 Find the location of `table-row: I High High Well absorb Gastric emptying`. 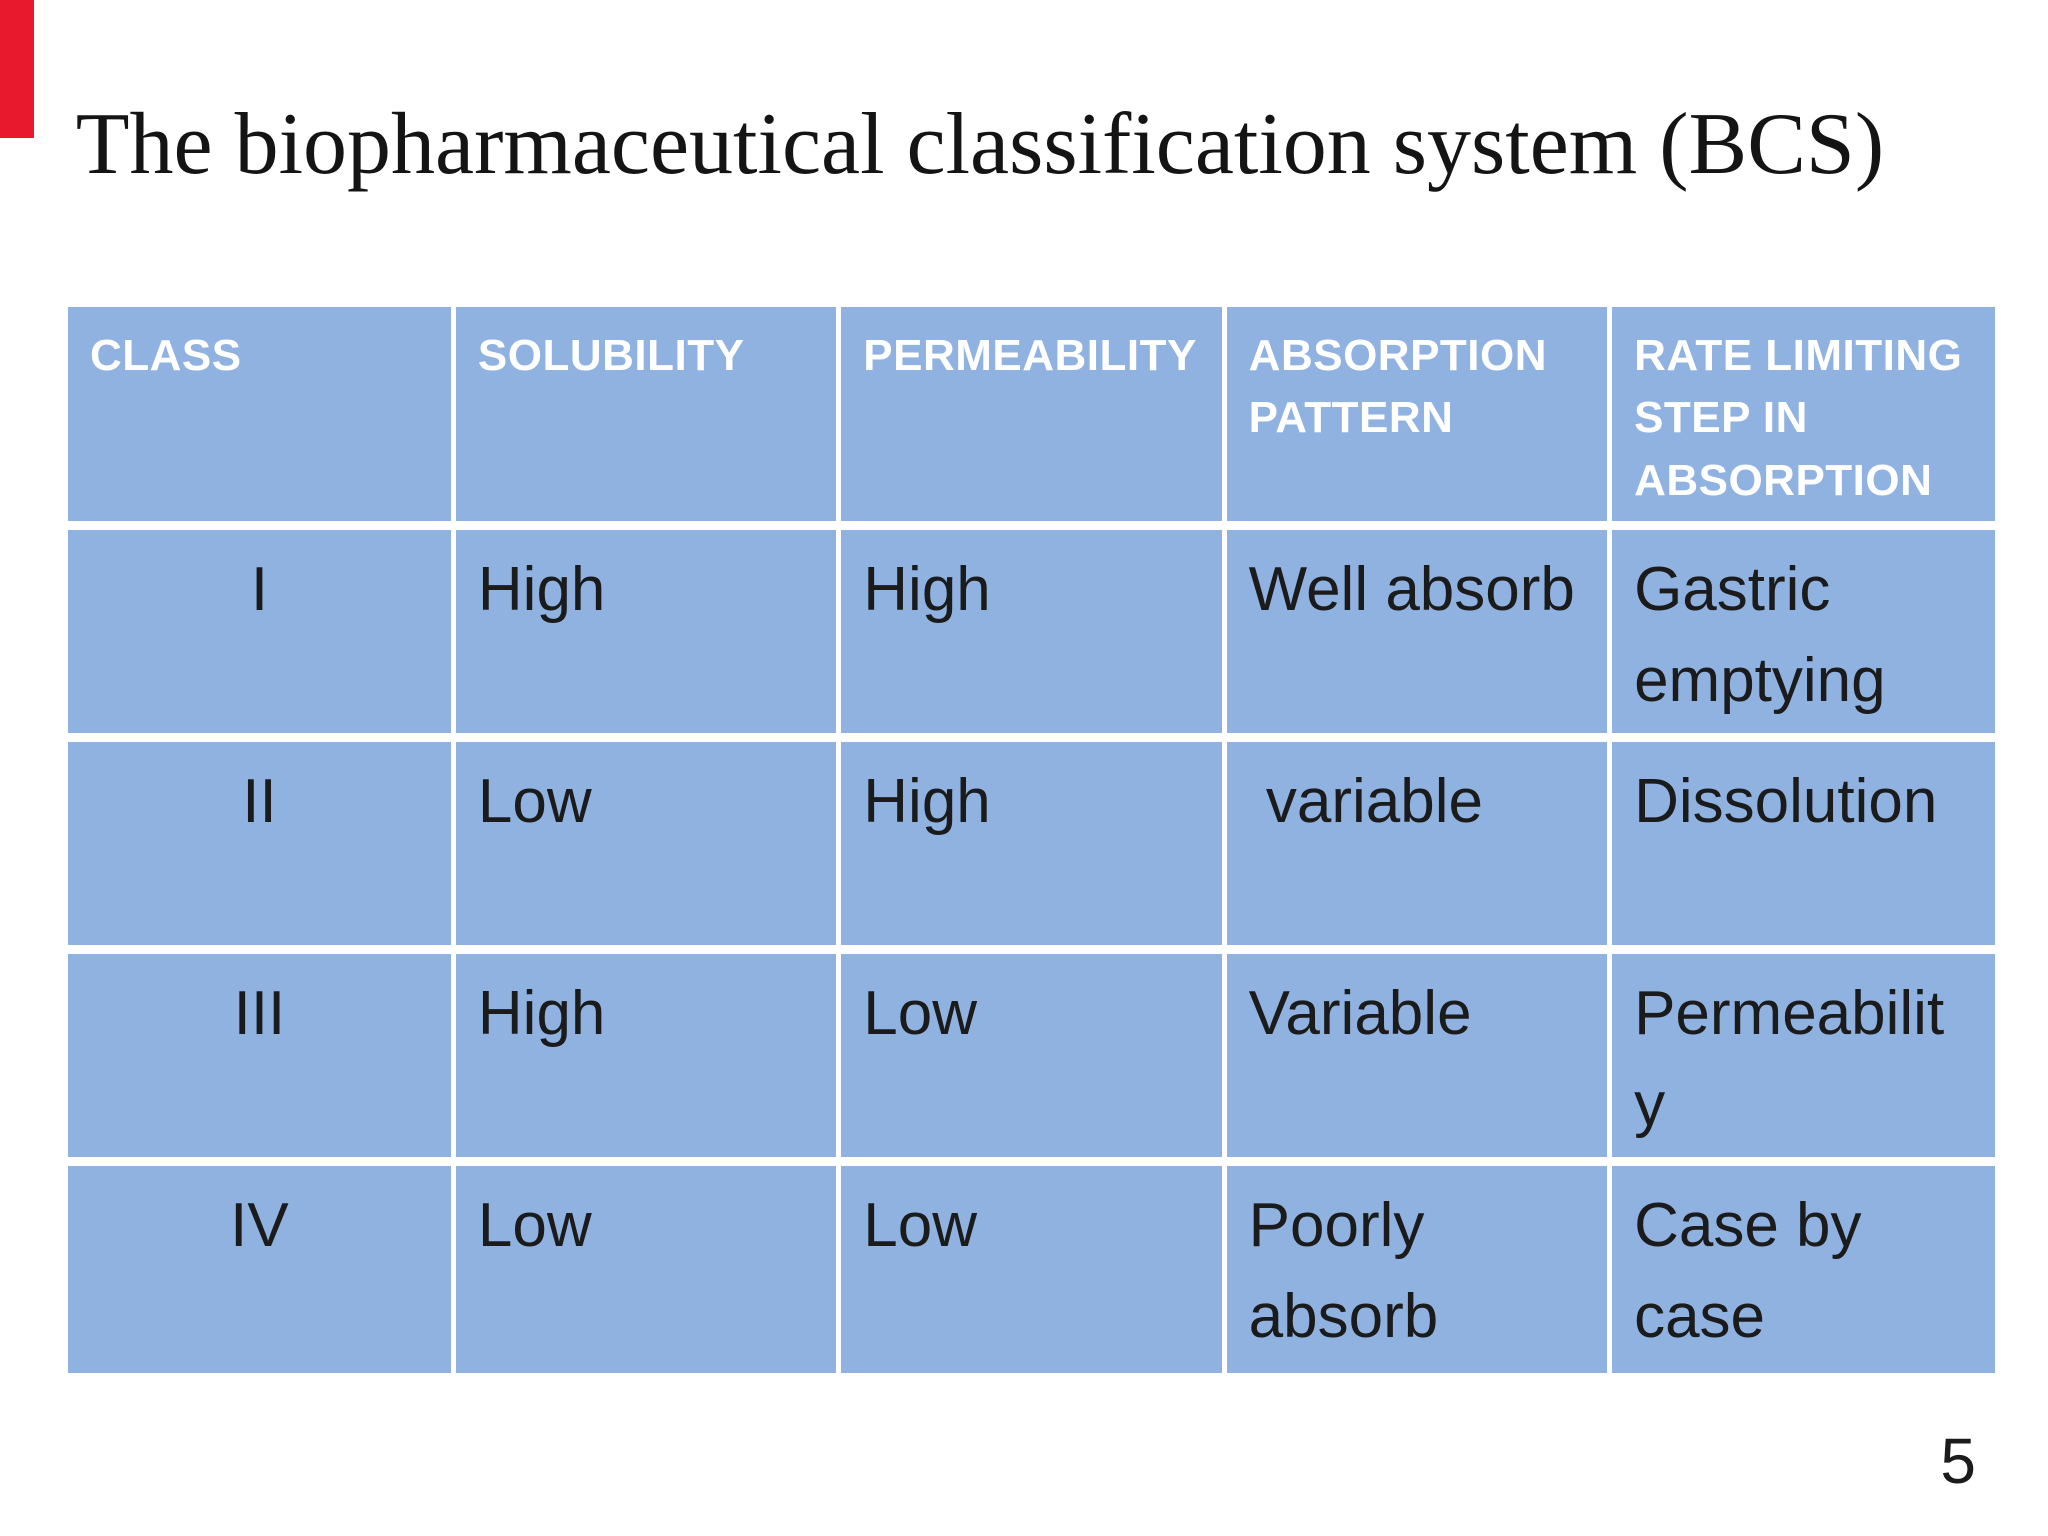

table-row: I High High Well absorb Gastric emptying is located at coordinates (1031, 628).